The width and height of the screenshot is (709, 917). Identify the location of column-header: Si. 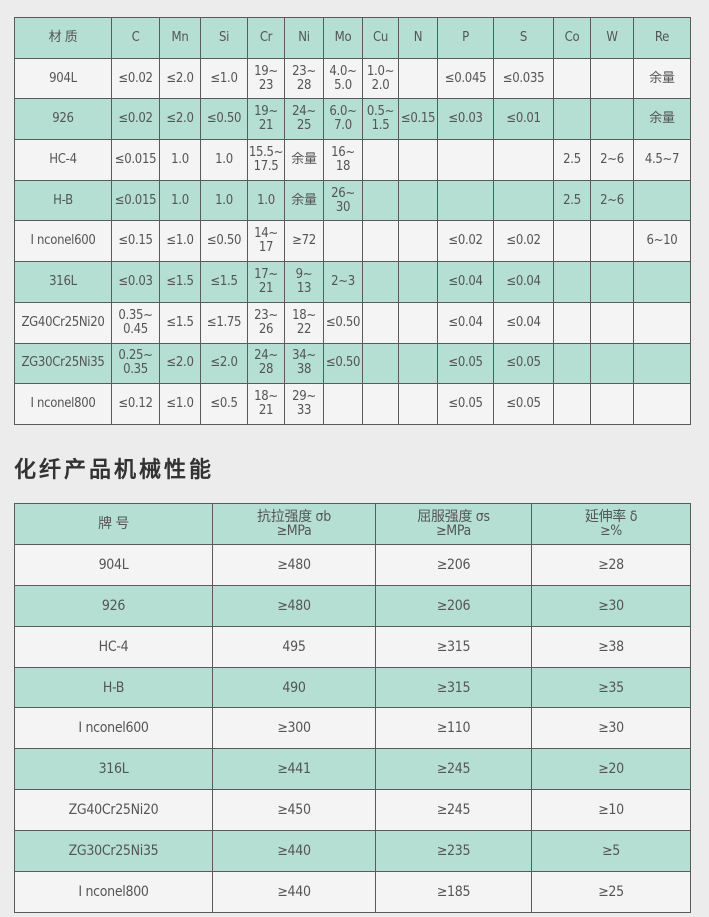
(224, 38).